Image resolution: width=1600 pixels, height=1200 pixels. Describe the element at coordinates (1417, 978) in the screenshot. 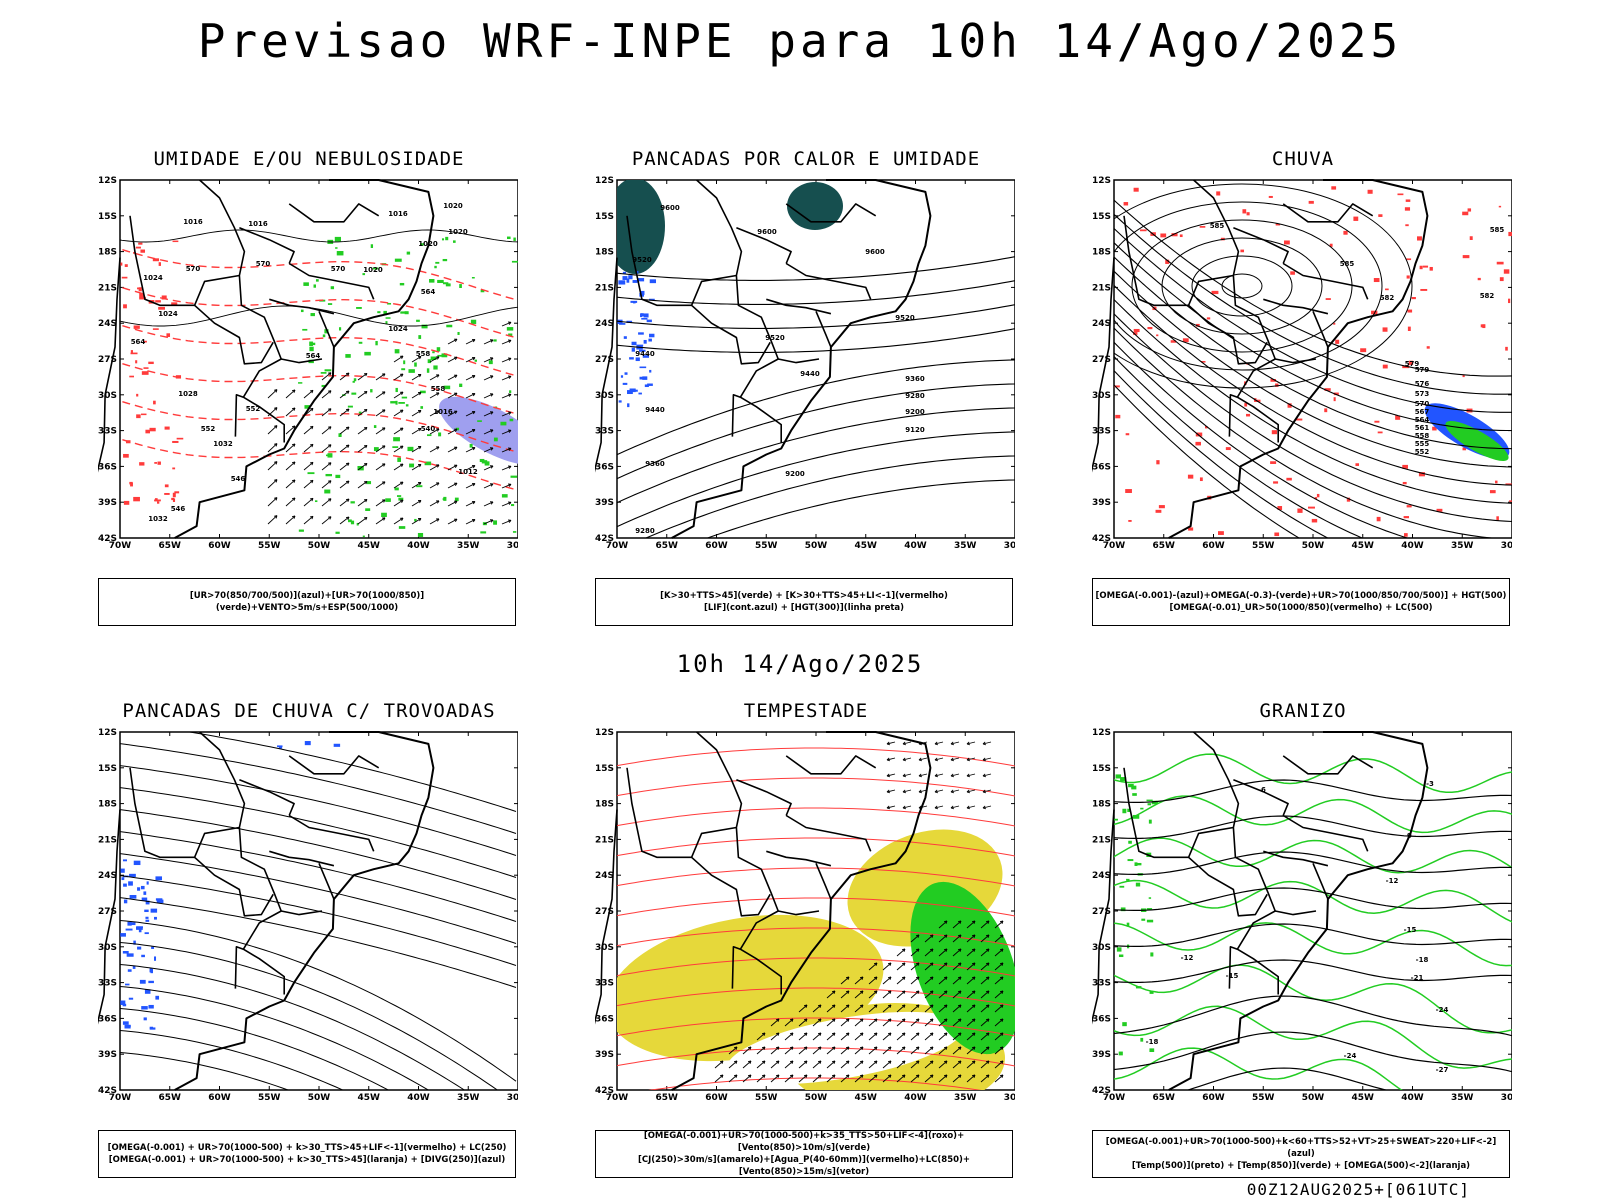

I see `contour-label: -21` at that location.